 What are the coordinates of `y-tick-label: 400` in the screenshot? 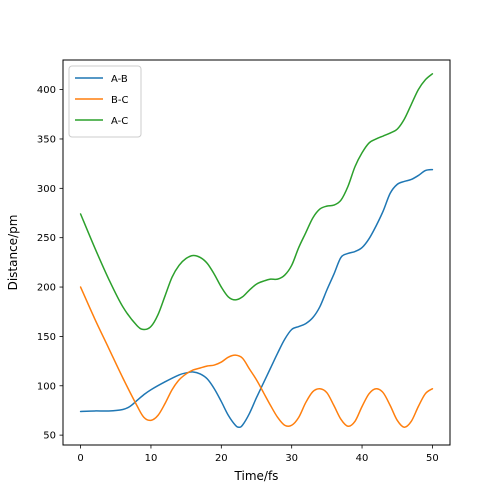 It's located at (46, 90).